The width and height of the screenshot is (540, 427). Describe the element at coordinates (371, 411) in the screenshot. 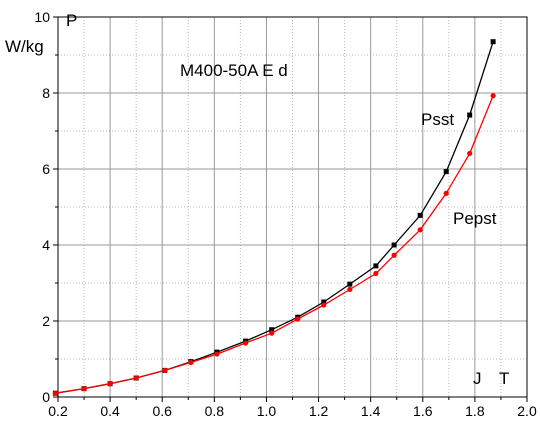

I see `x-tick-label: 1.4` at that location.